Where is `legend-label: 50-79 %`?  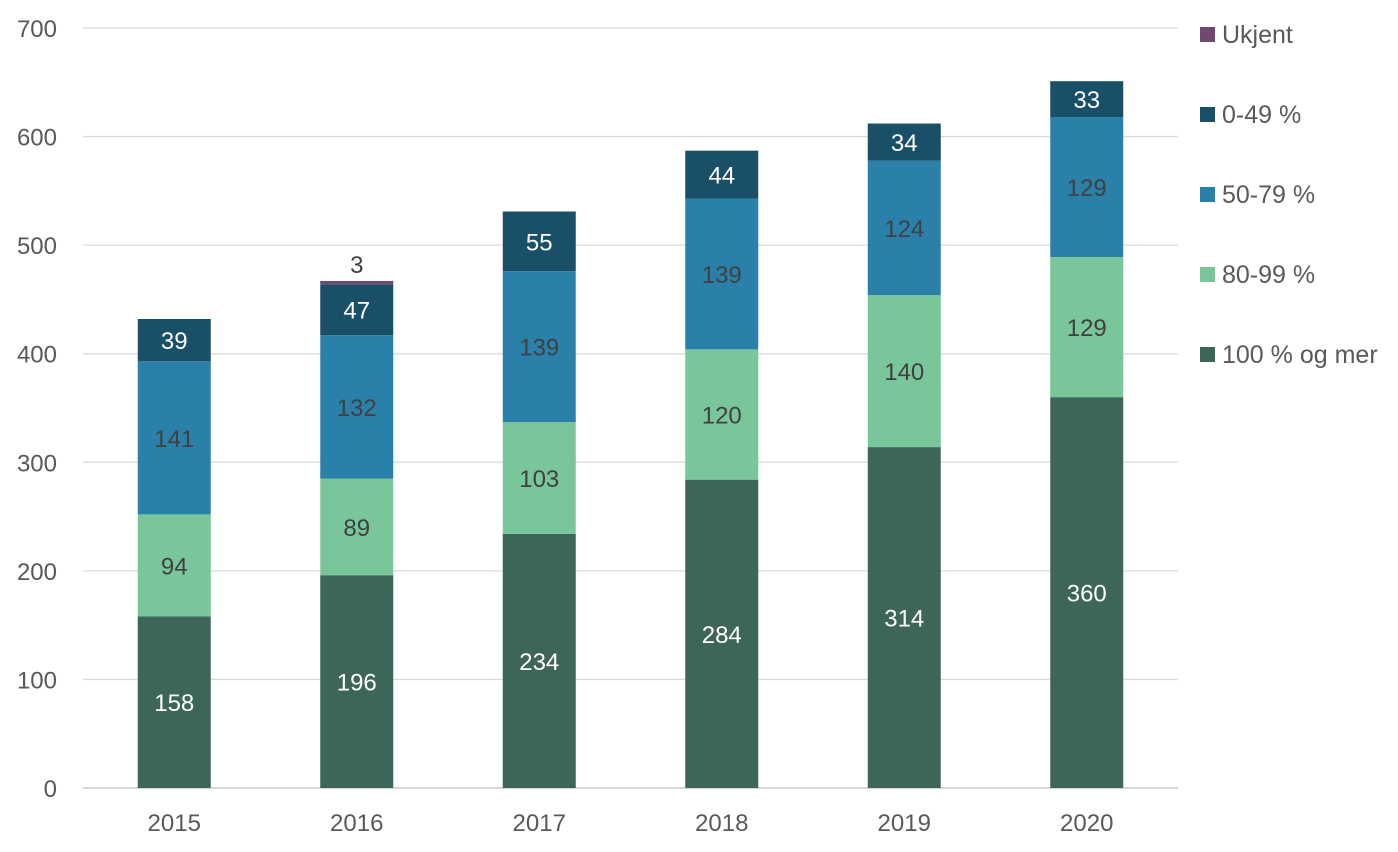 legend-label: 50-79 % is located at coordinates (1268, 195).